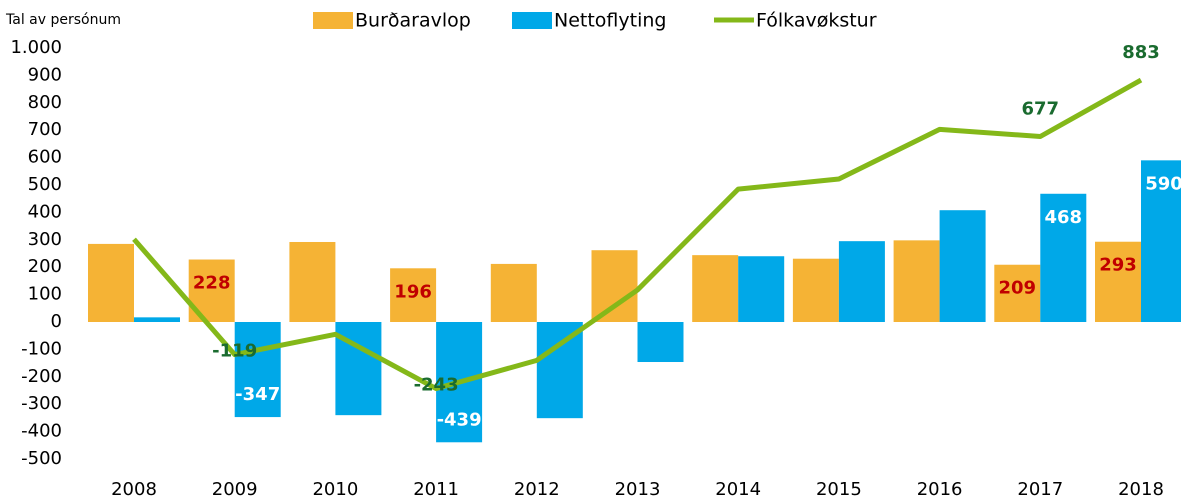  Describe the element at coordinates (45, 211) in the screenshot. I see `y-tick-label: 400` at that location.